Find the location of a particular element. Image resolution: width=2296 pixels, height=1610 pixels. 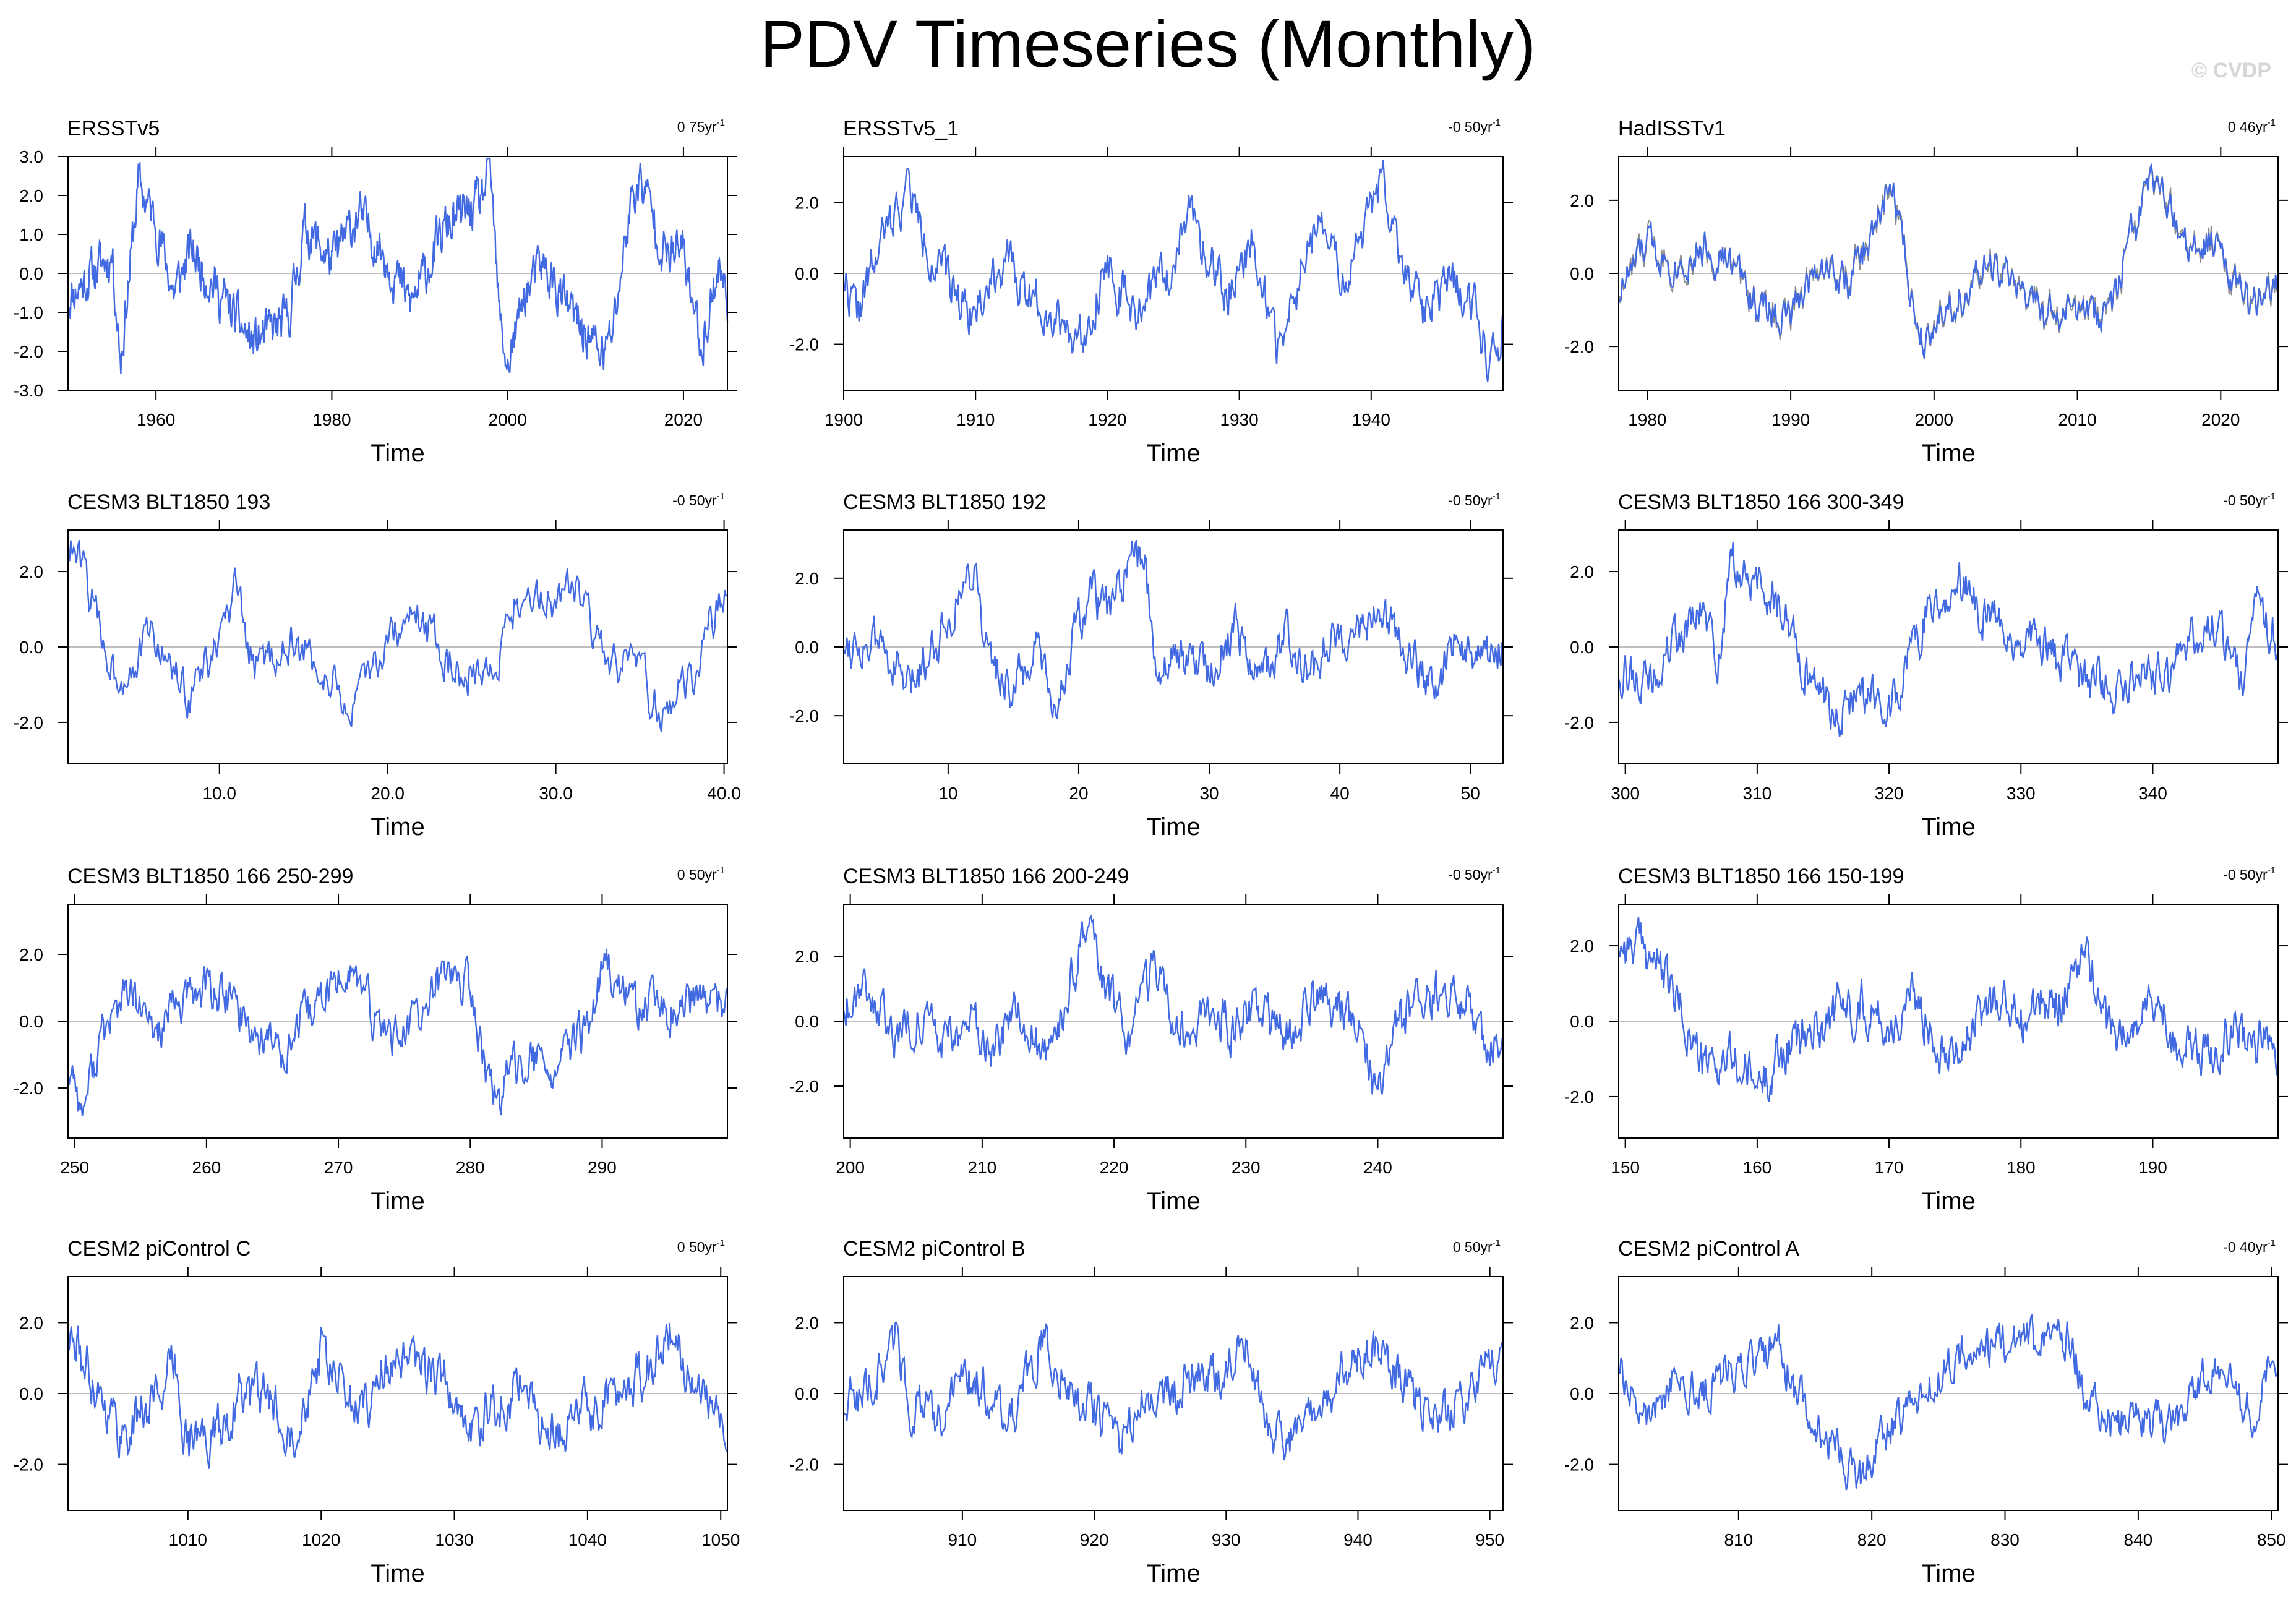

chart-title: CESM3 BLT1850 192 is located at coordinates (944, 502).